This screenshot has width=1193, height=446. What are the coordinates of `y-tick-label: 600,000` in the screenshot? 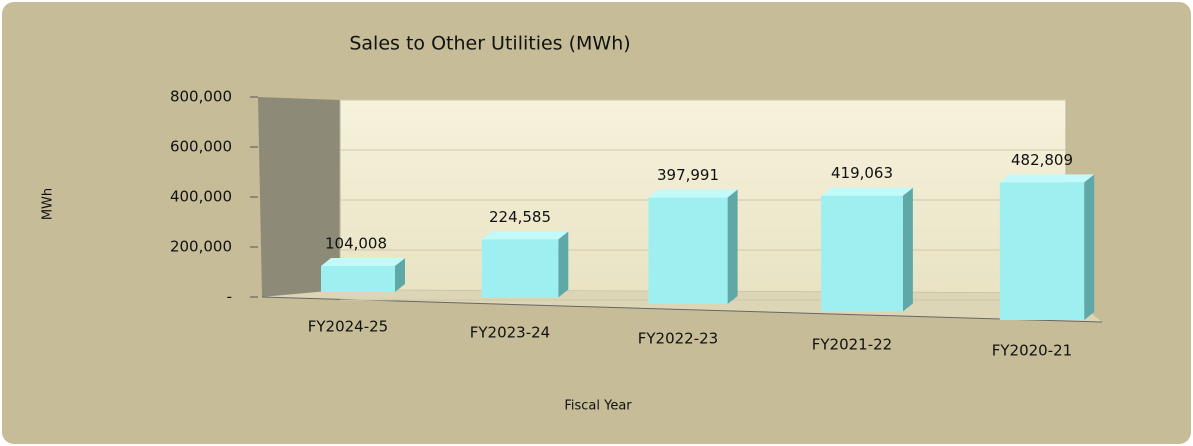 It's located at (201, 147).